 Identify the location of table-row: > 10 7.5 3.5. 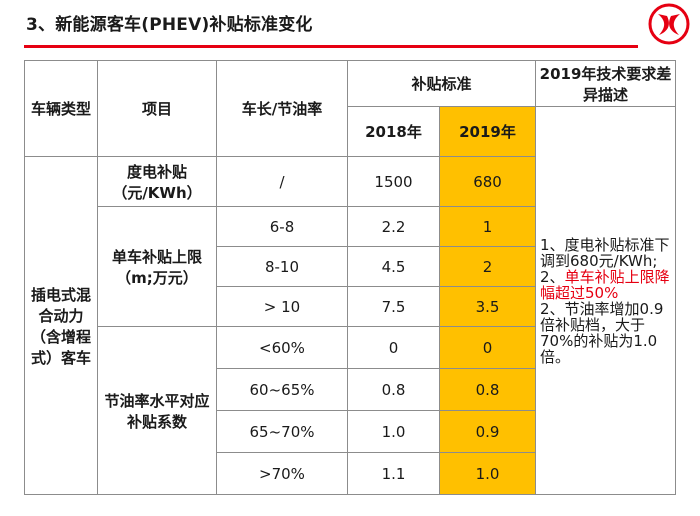
(350, 306).